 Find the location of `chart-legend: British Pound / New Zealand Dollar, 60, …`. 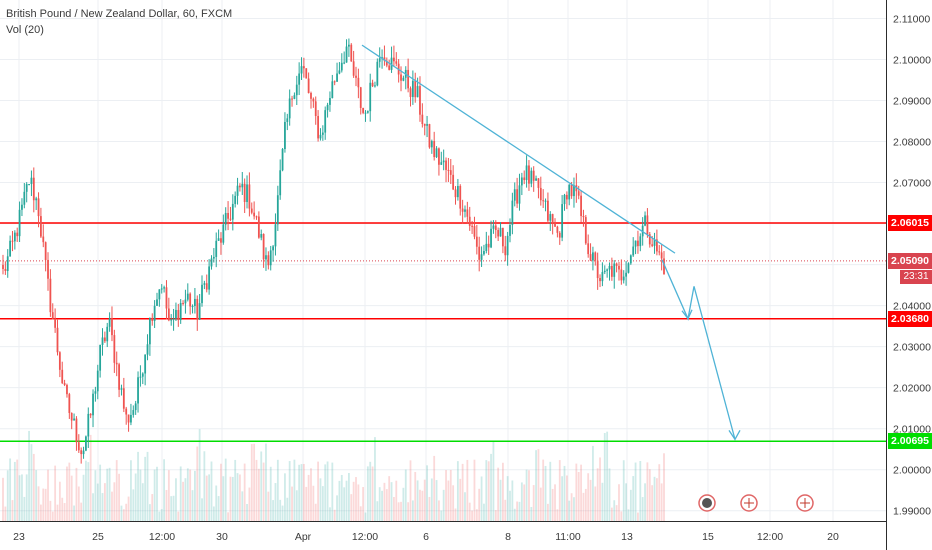

chart-legend: British Pound / New Zealand Dollar, 60, … is located at coordinates (119, 22).